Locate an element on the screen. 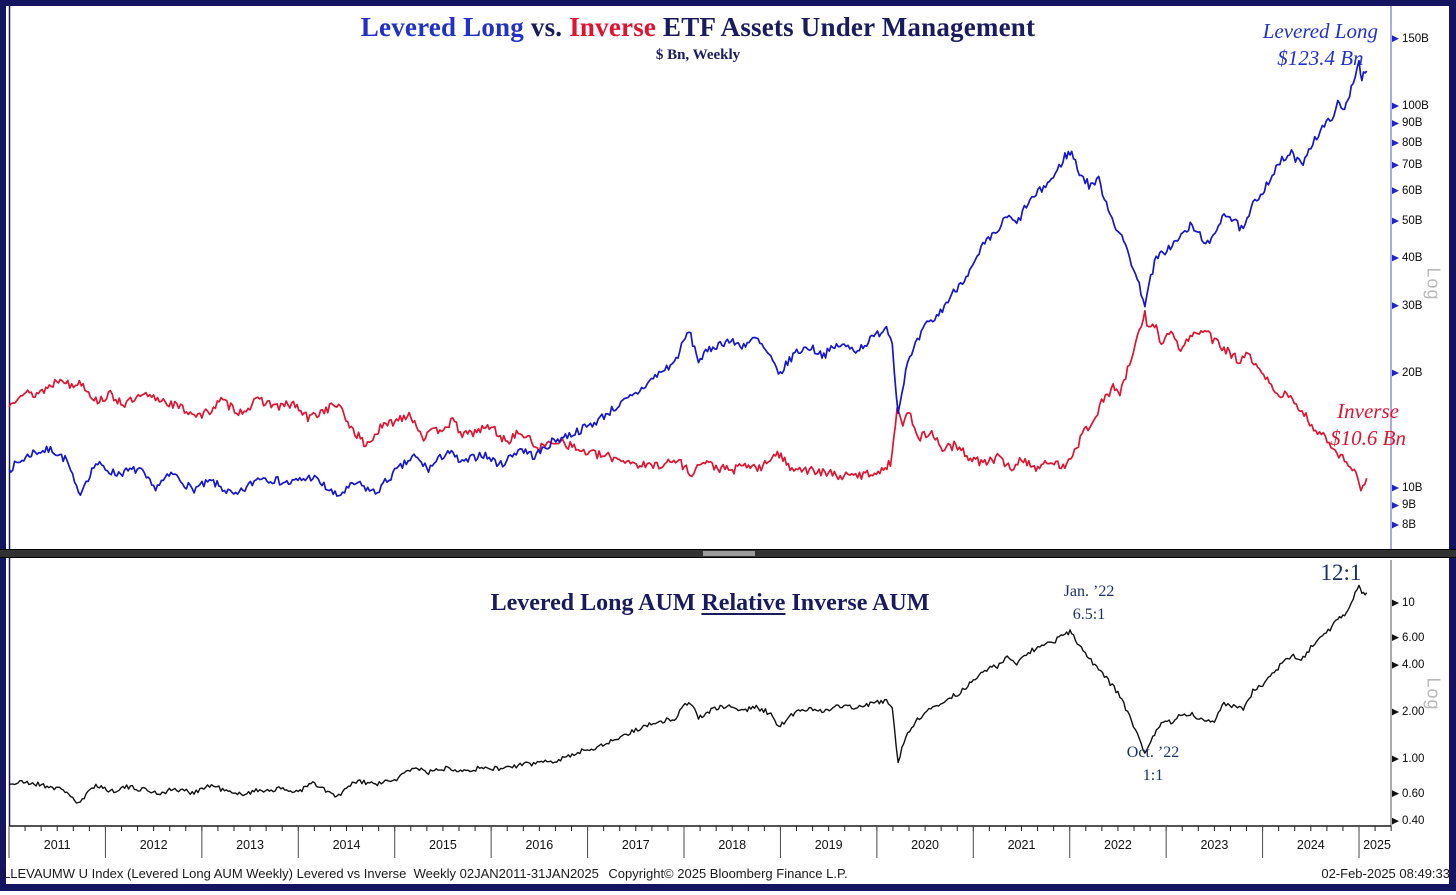 This screenshot has height=895, width=1456. title-part-inverse: Inverse is located at coordinates (613, 27).